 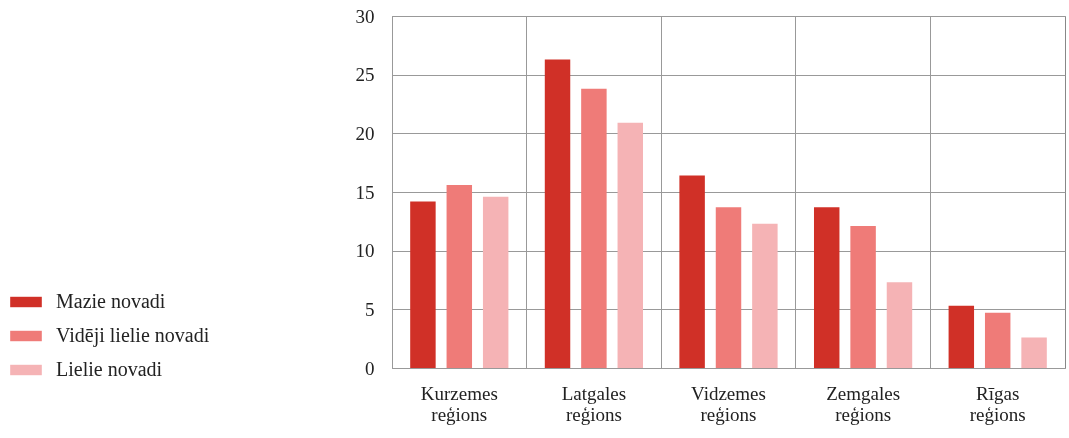 What do you see at coordinates (365, 75) in the screenshot?
I see `y-tick-label: 25` at bounding box center [365, 75].